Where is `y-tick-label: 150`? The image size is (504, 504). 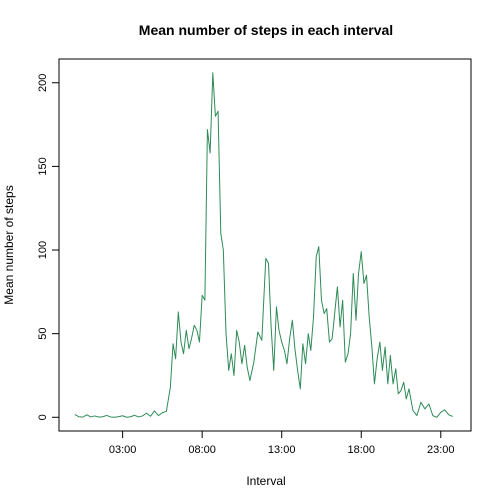
y-tick-label: 150 is located at coordinates (43, 166).